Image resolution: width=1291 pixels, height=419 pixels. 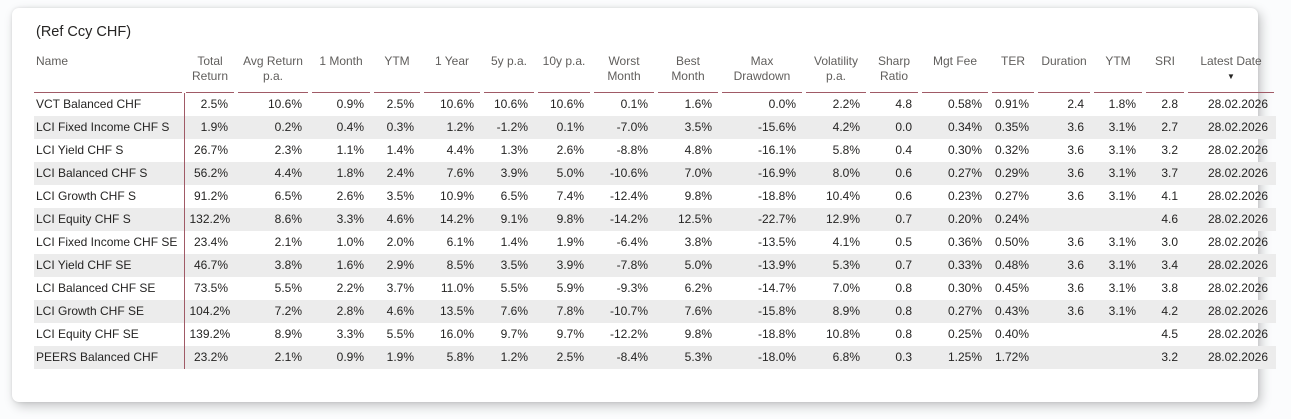 What do you see at coordinates (698, 311) in the screenshot?
I see `value-cell-best-month: 7.6%` at bounding box center [698, 311].